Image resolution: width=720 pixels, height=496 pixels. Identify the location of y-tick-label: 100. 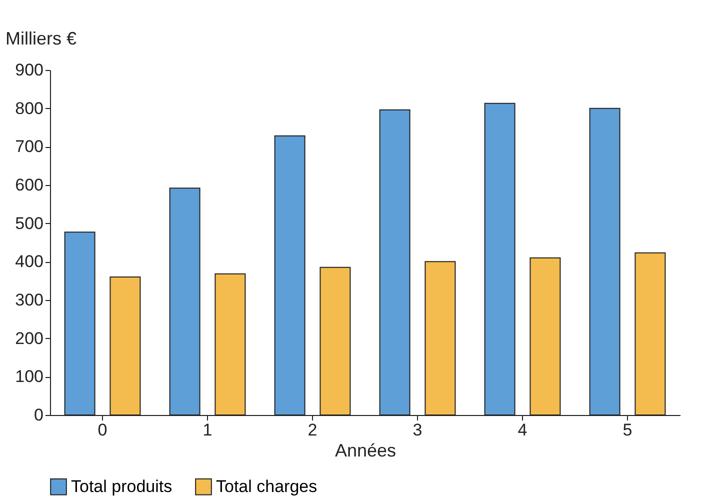
(29, 376).